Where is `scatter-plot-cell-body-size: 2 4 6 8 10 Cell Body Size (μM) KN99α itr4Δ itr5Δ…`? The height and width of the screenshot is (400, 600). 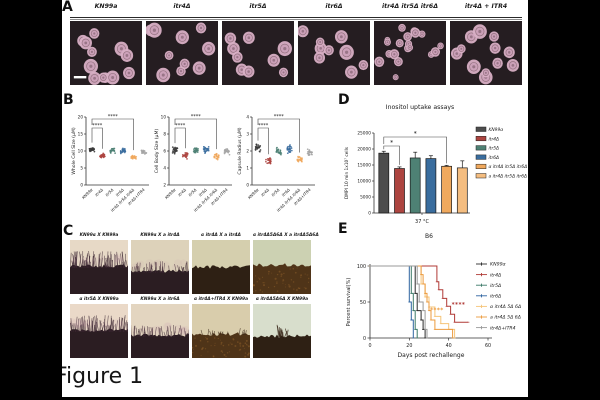
scatter-plot-cell-body-size: 2 4 6 8 10 Cell Body Size (μM) KN99α itr4Δ itr5Δ… is located at coordinates (193, 163).